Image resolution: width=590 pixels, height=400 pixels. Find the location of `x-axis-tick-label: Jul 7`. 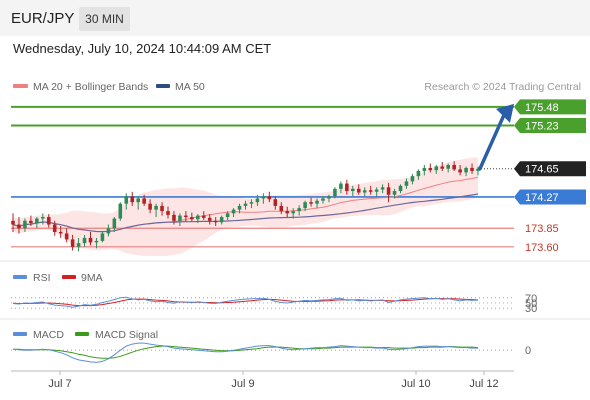

x-axis-tick-label: Jul 7 is located at coordinates (59, 384).